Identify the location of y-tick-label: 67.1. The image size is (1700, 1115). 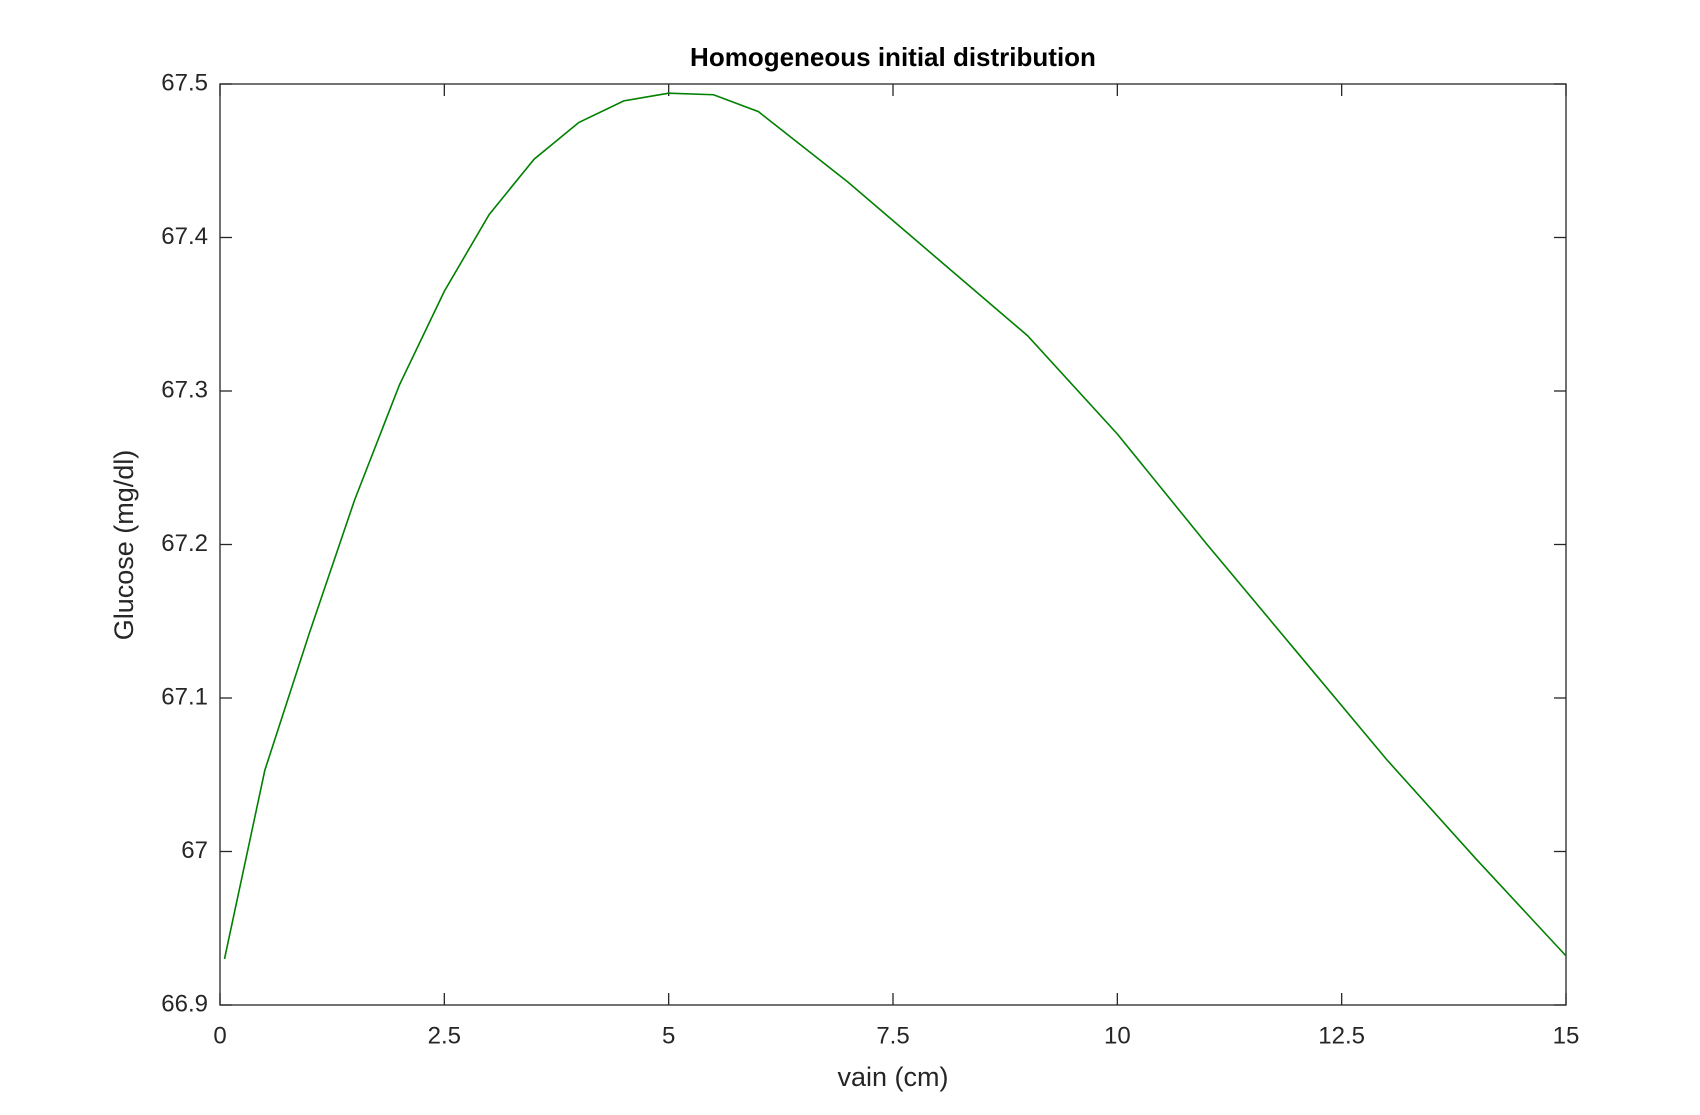
(184, 696).